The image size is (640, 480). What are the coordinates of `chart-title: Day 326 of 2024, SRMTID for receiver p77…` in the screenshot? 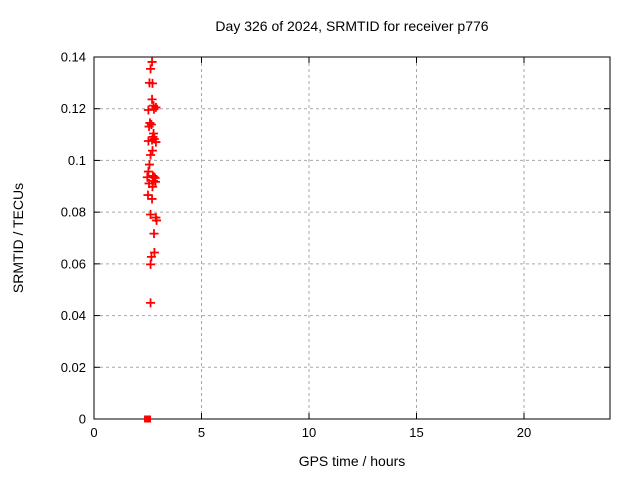 It's located at (352, 26).